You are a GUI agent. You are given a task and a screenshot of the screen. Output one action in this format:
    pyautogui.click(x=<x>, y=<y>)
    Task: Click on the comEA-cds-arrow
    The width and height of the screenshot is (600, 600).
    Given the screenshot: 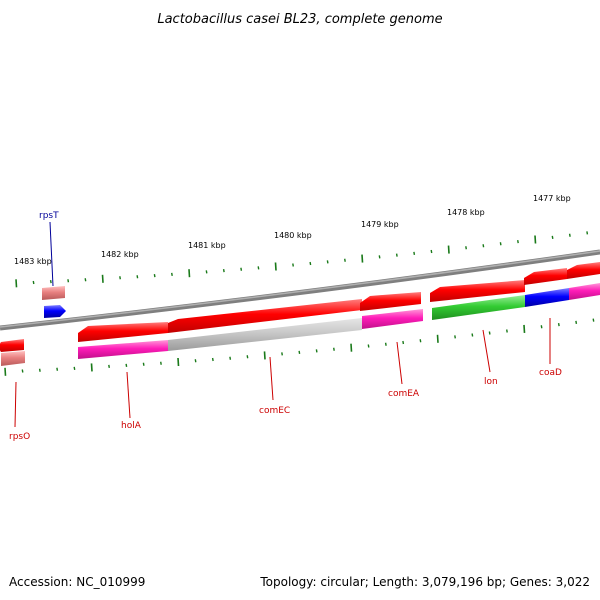 What is the action you would take?
    pyautogui.click(x=390, y=301)
    